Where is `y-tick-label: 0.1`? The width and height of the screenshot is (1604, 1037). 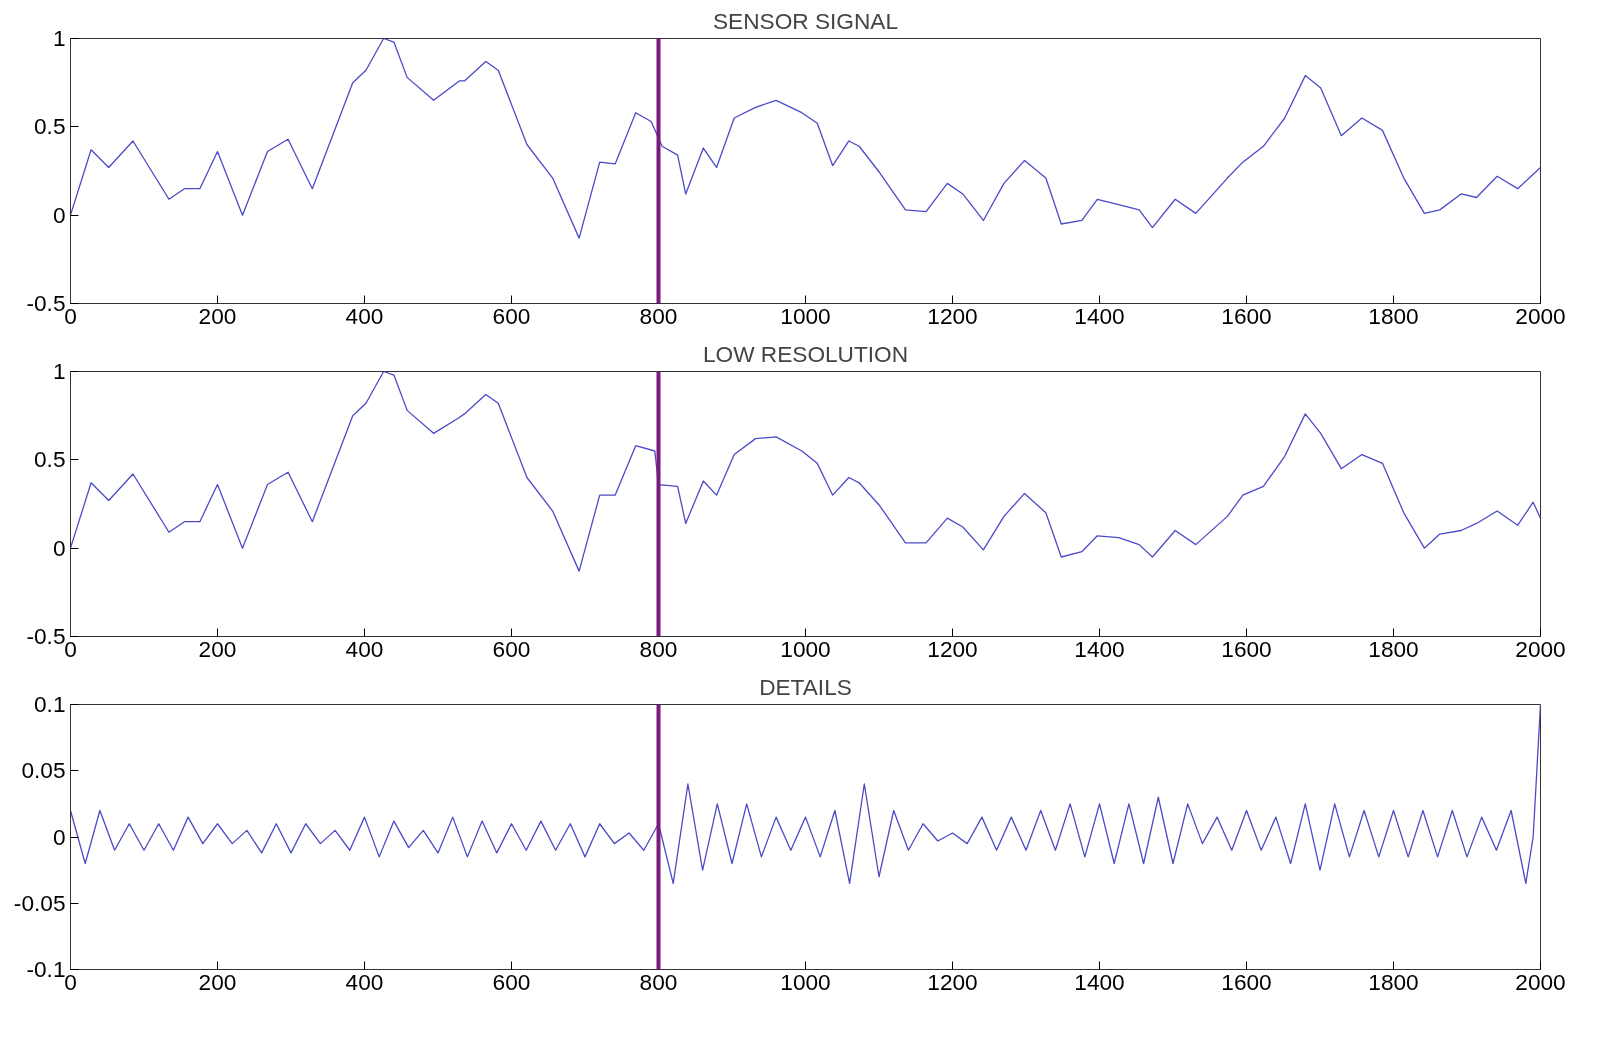
y-tick-label: 0.1 is located at coordinates (50, 704).